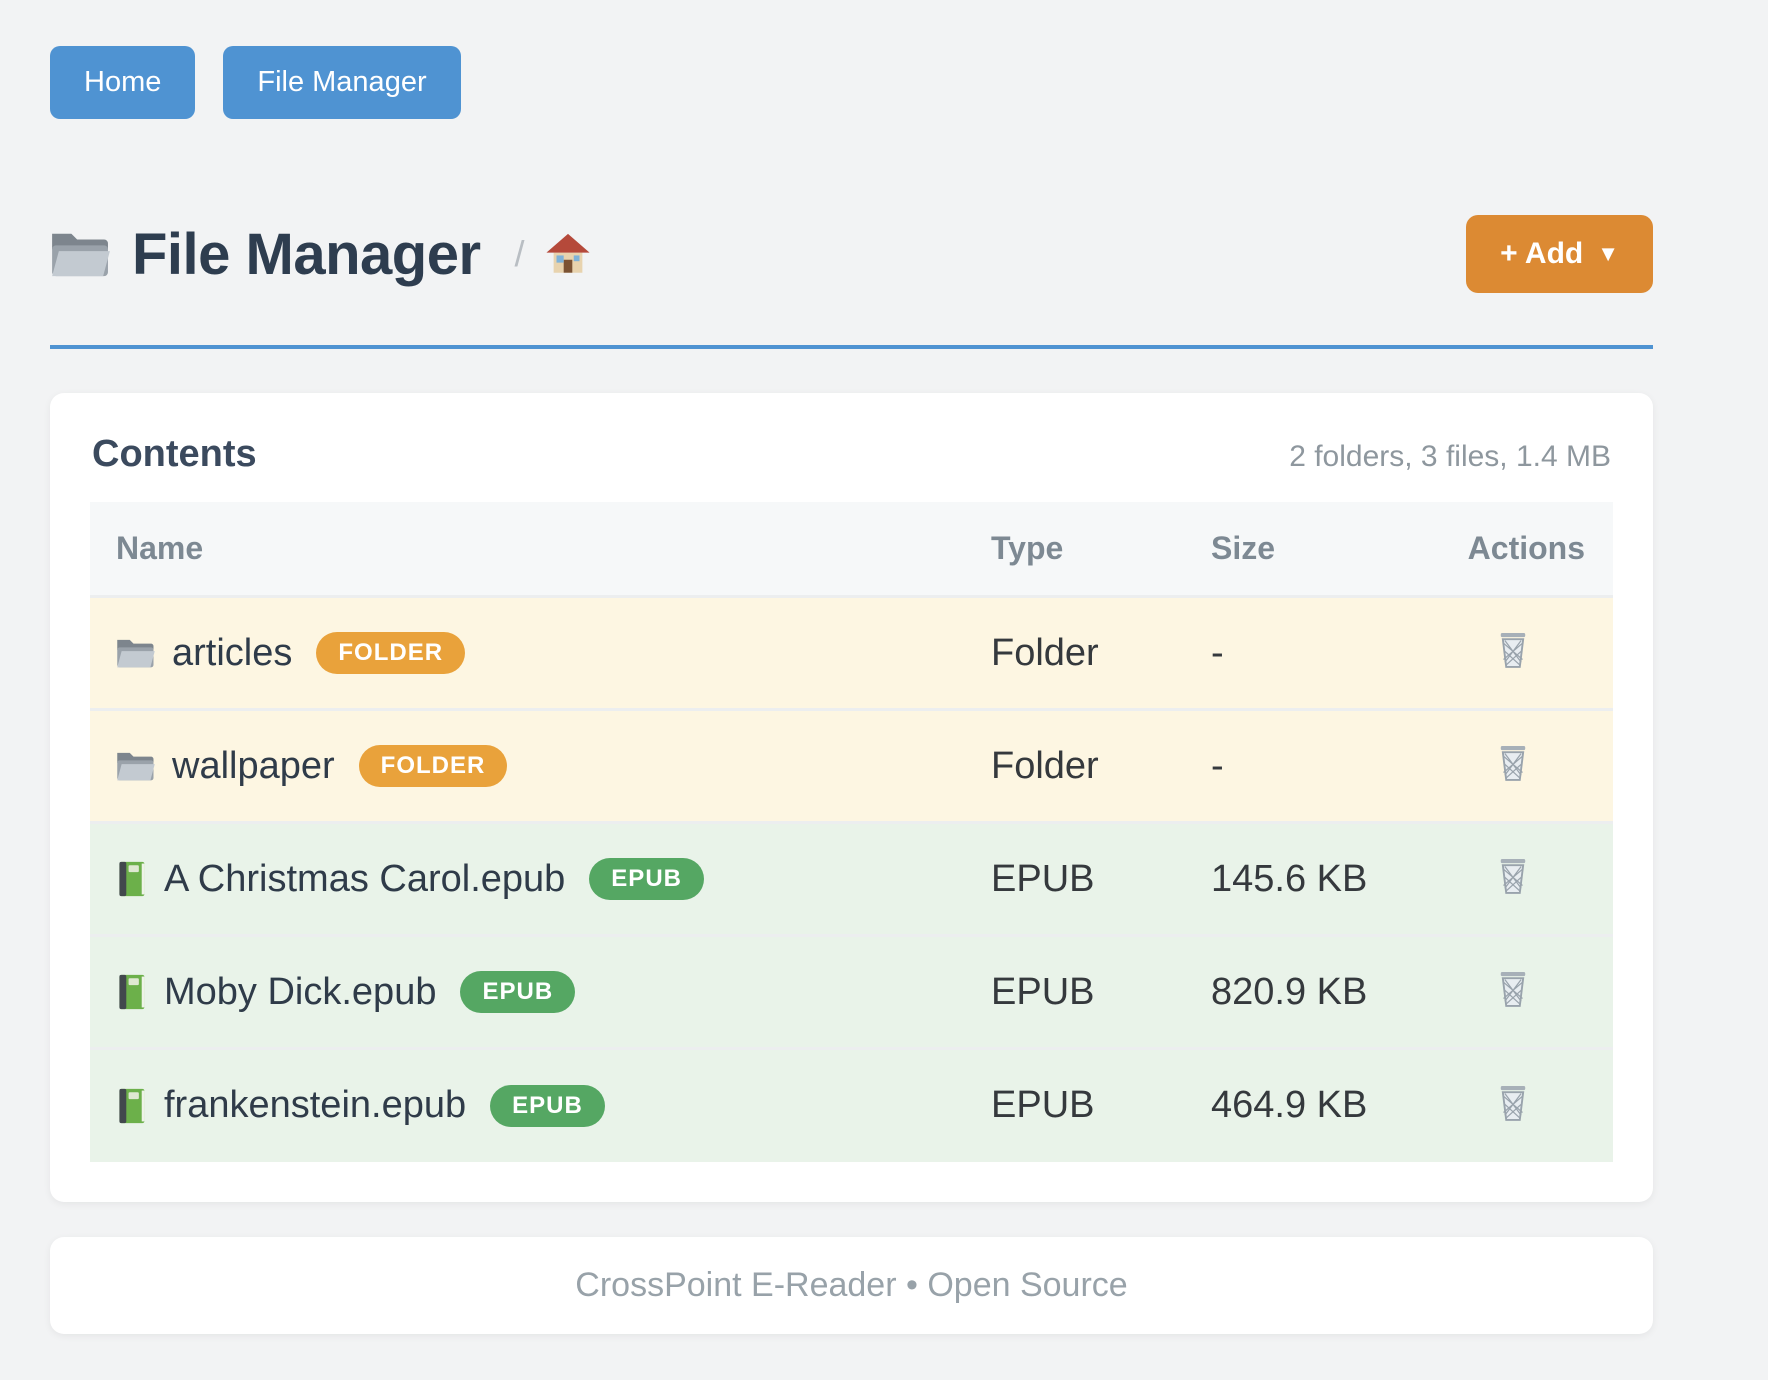 The height and width of the screenshot is (1380, 1768). I want to click on file-size: 820.9 KB, so click(1299, 991).